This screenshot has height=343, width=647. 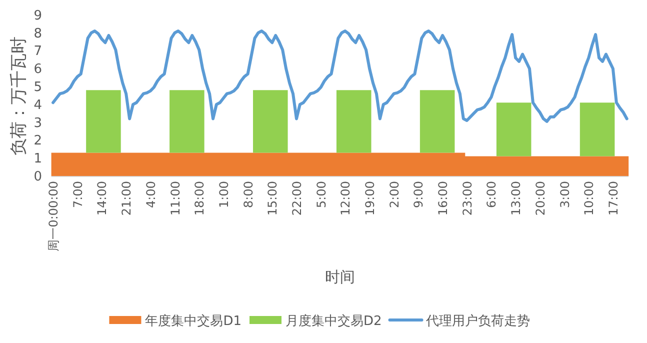 I want to click on x-tick-label: 20:00, so click(x=540, y=198).